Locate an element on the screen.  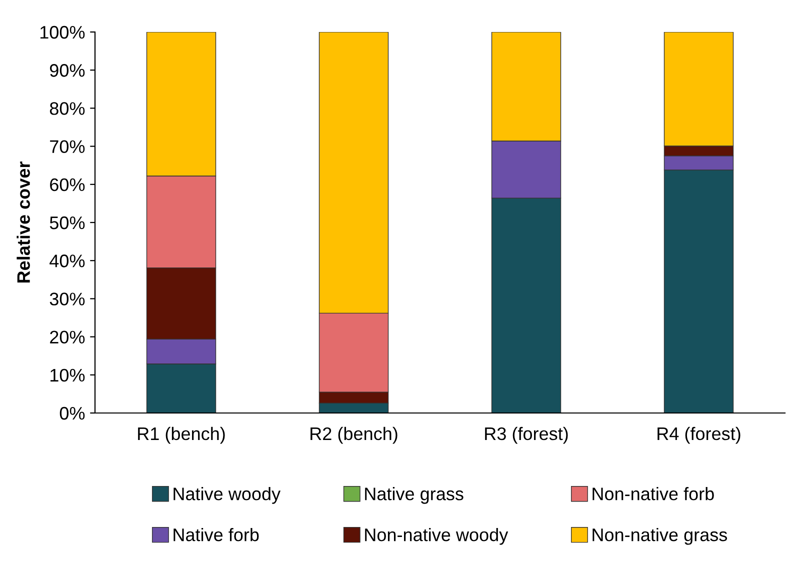
y-tick-label: 90% is located at coordinates (67, 70).